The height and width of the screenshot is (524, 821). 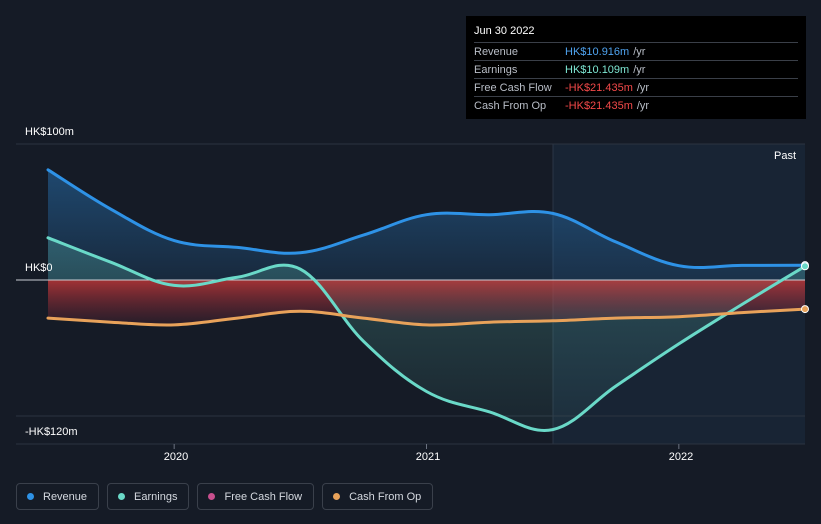 What do you see at coordinates (510, 105) in the screenshot?
I see `tooltip-label: Cash From Op` at bounding box center [510, 105].